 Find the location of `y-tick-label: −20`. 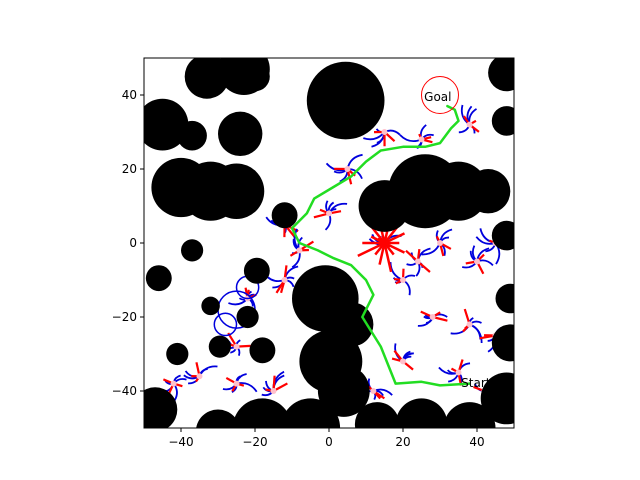

y-tick-label: −20 is located at coordinates (124, 317).